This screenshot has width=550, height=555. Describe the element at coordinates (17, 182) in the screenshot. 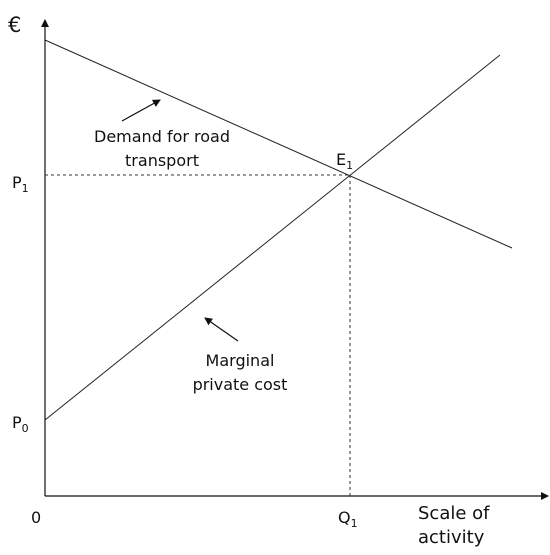

I see `p1-letter: P` at that location.